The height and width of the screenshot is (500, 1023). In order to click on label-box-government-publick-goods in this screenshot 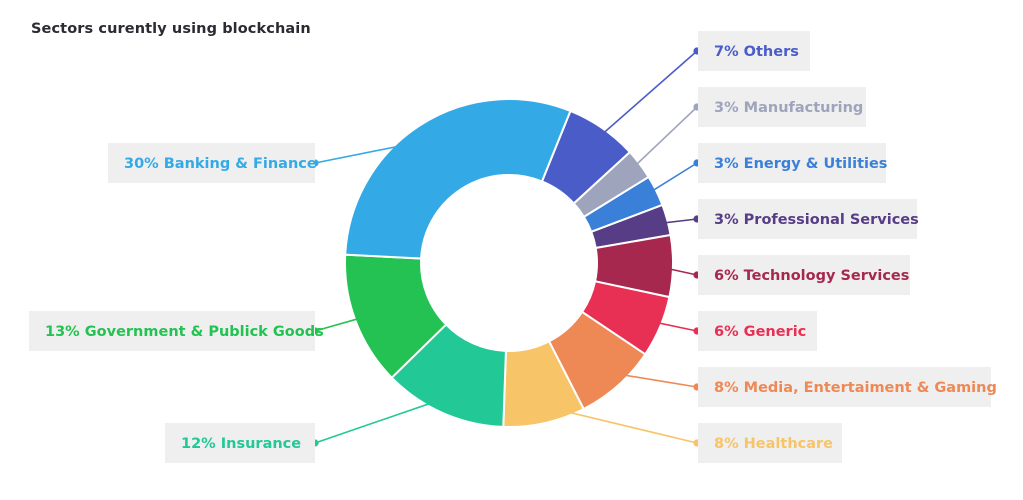, I will do `click(172, 331)`.